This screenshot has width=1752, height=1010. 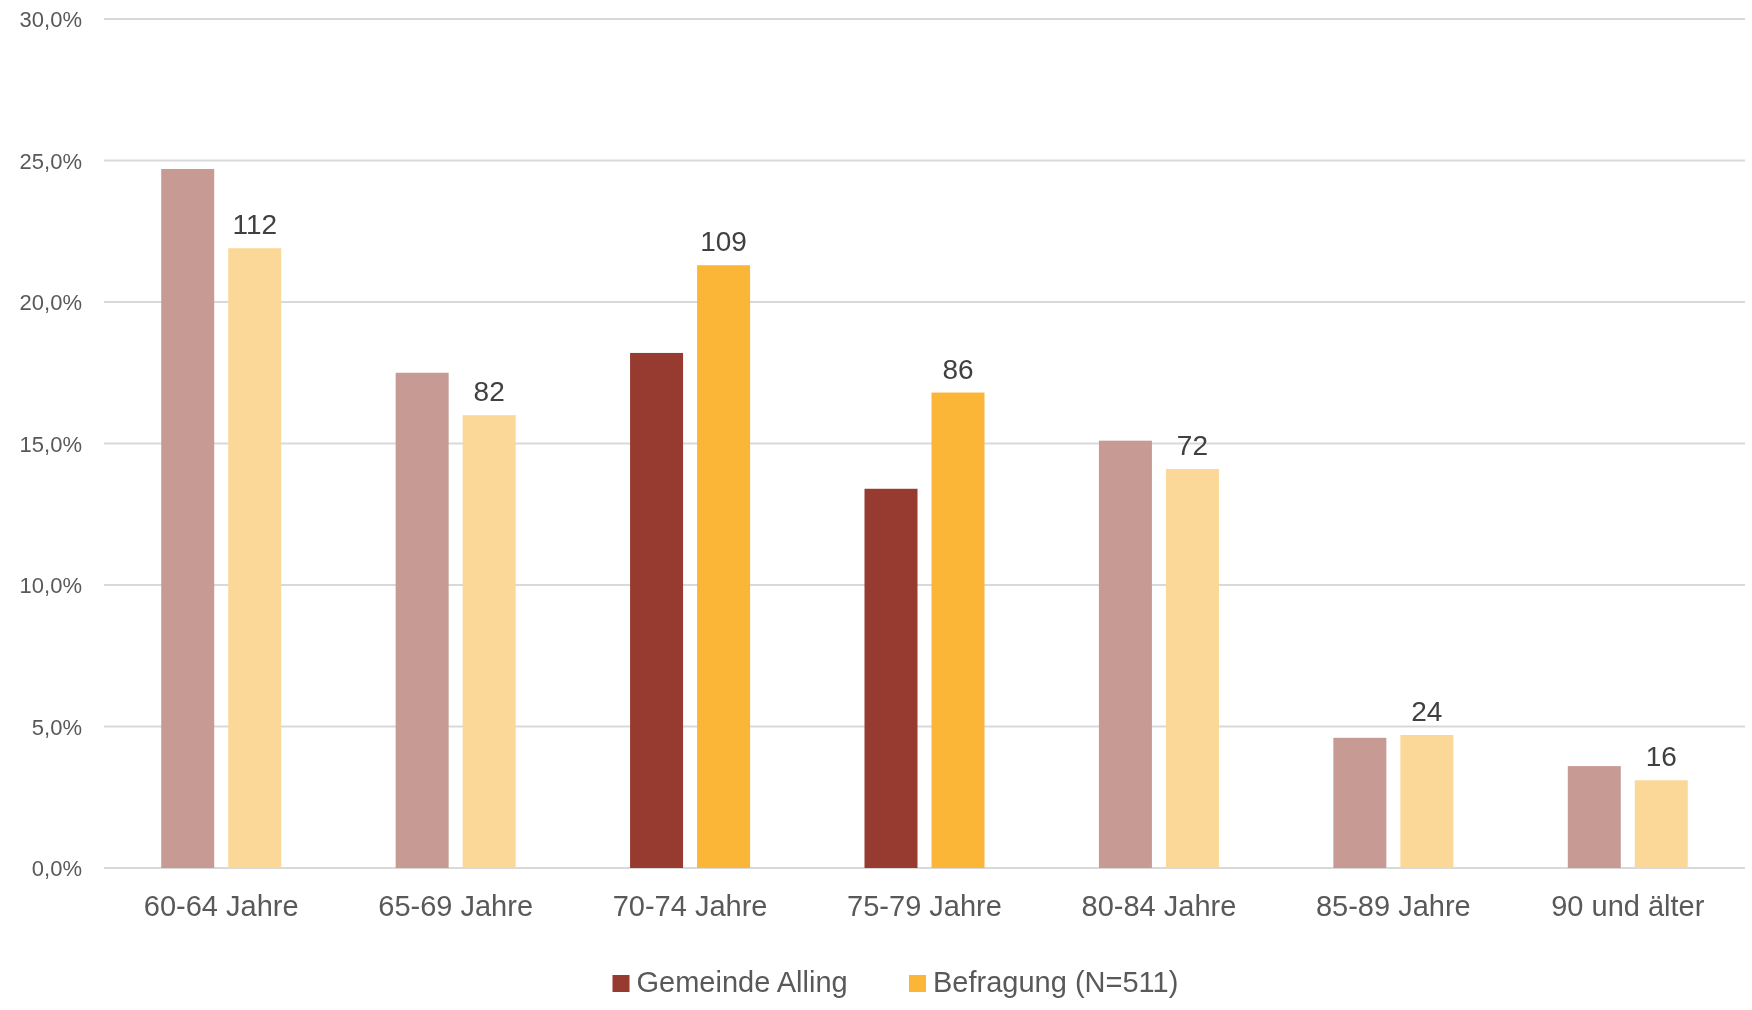 I want to click on x-tick-label: 80-84 Jahre, so click(x=1159, y=906).